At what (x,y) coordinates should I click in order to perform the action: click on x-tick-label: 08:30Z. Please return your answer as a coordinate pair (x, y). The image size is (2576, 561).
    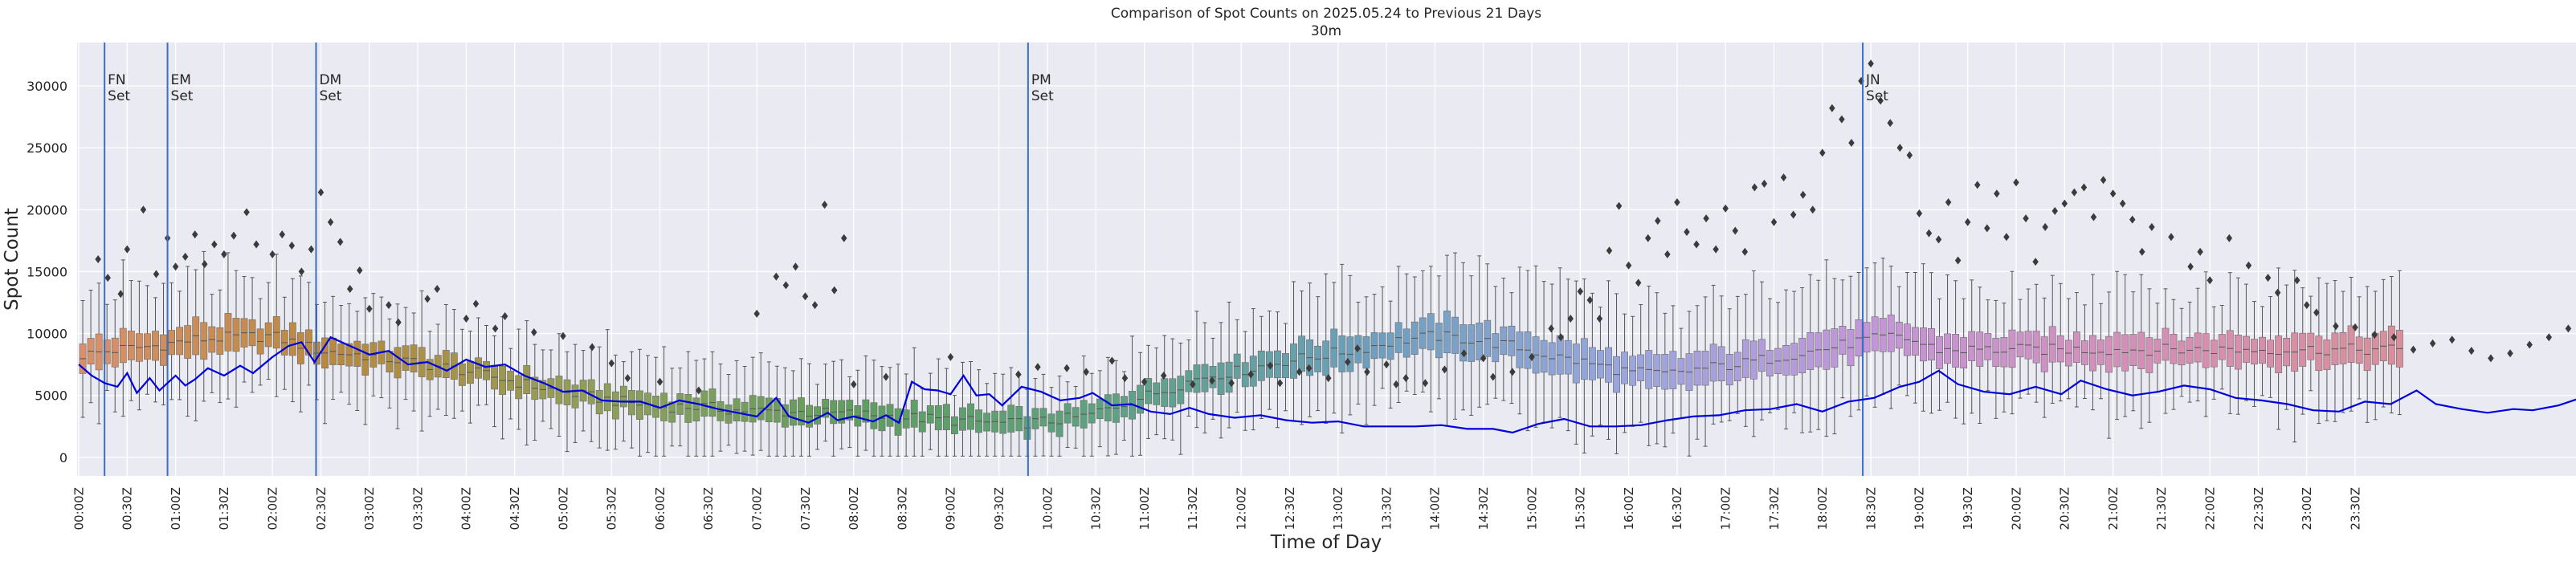
    Looking at the image, I should click on (902, 509).